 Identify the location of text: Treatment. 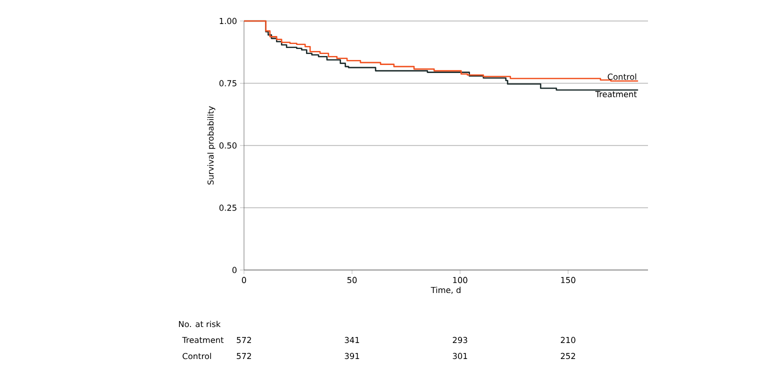
(203, 340).